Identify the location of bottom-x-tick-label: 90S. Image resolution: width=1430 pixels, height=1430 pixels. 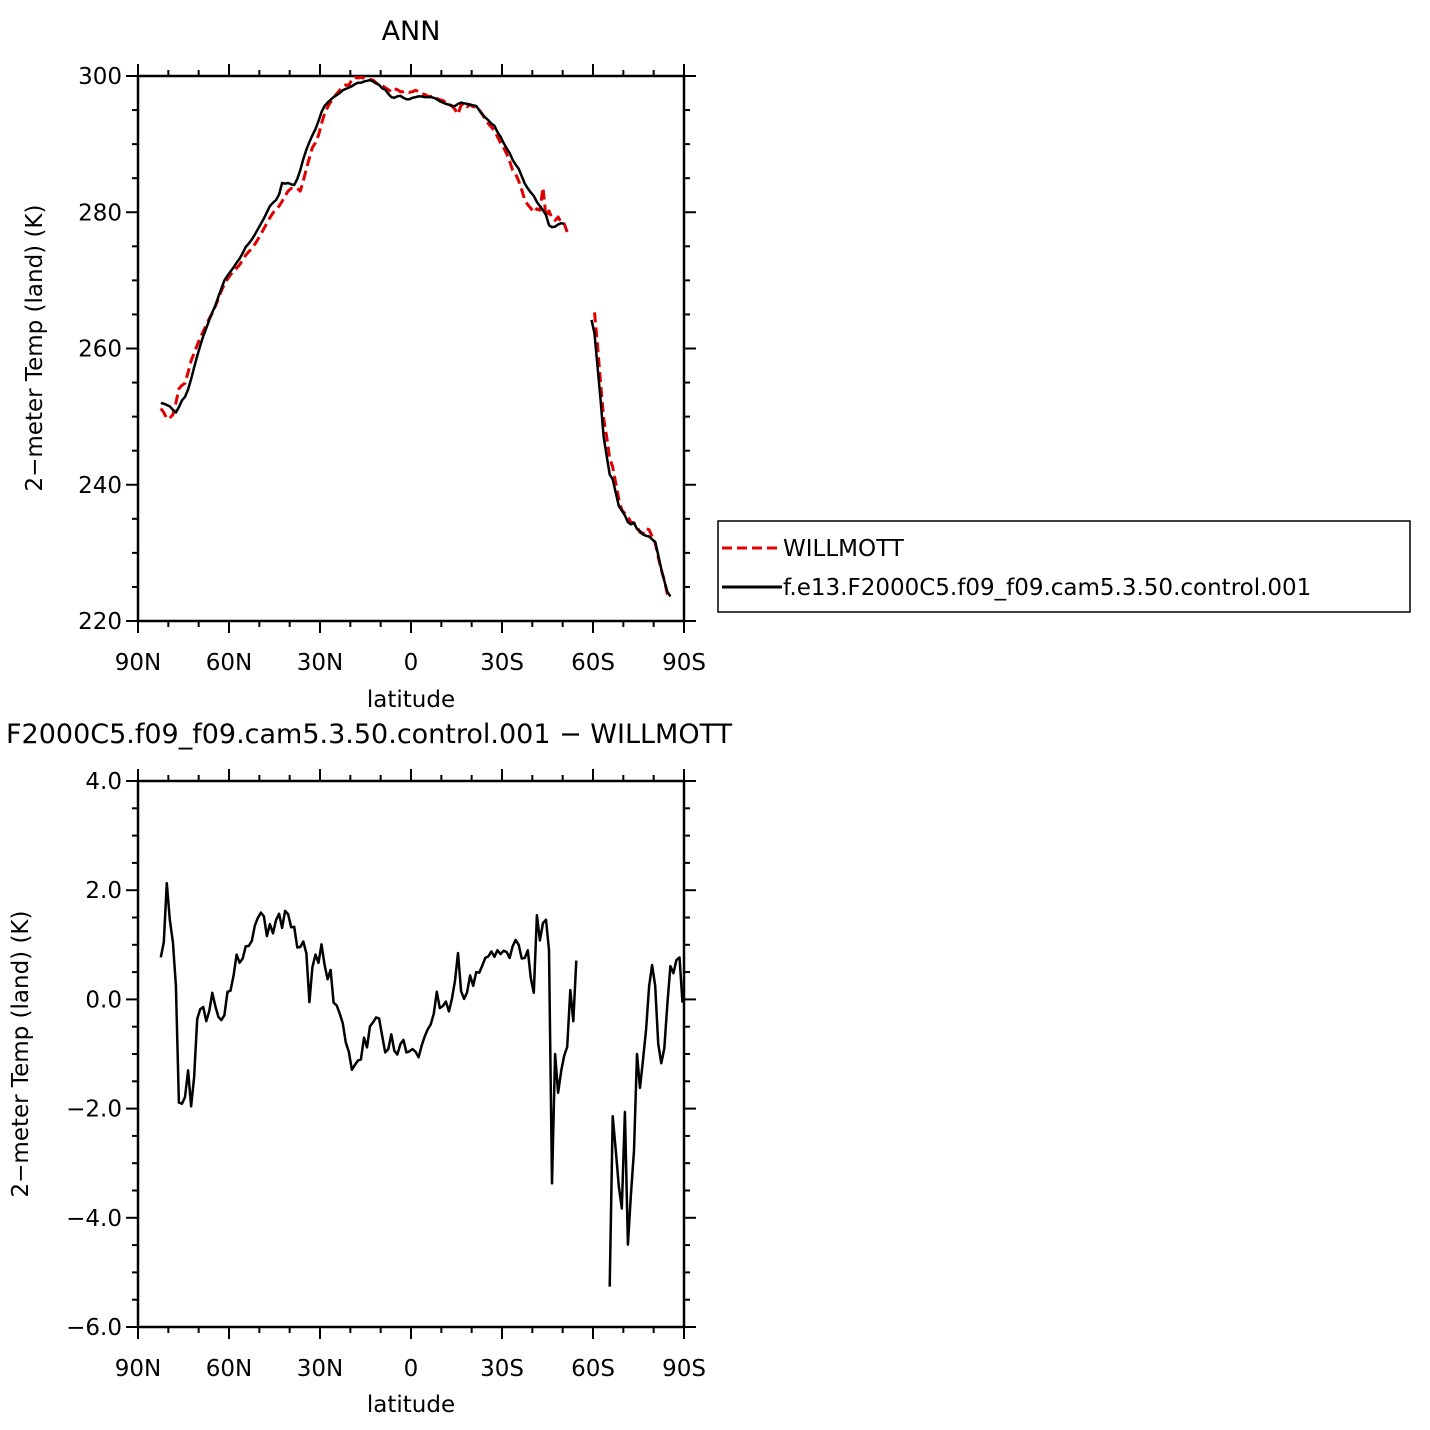
(684, 1369).